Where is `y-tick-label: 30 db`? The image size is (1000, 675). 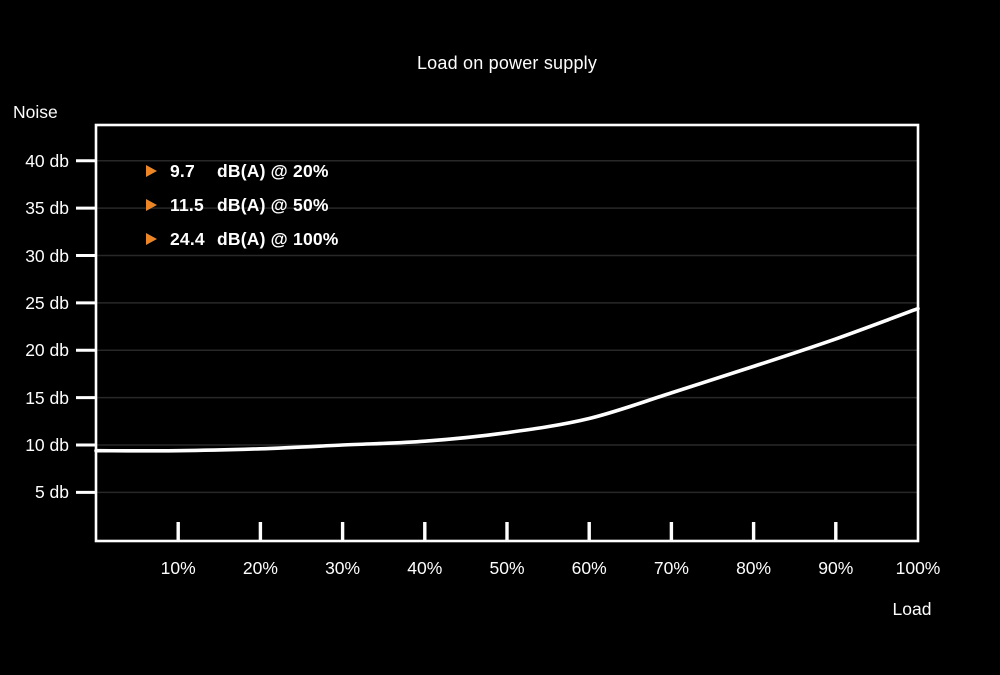 y-tick-label: 30 db is located at coordinates (47, 255).